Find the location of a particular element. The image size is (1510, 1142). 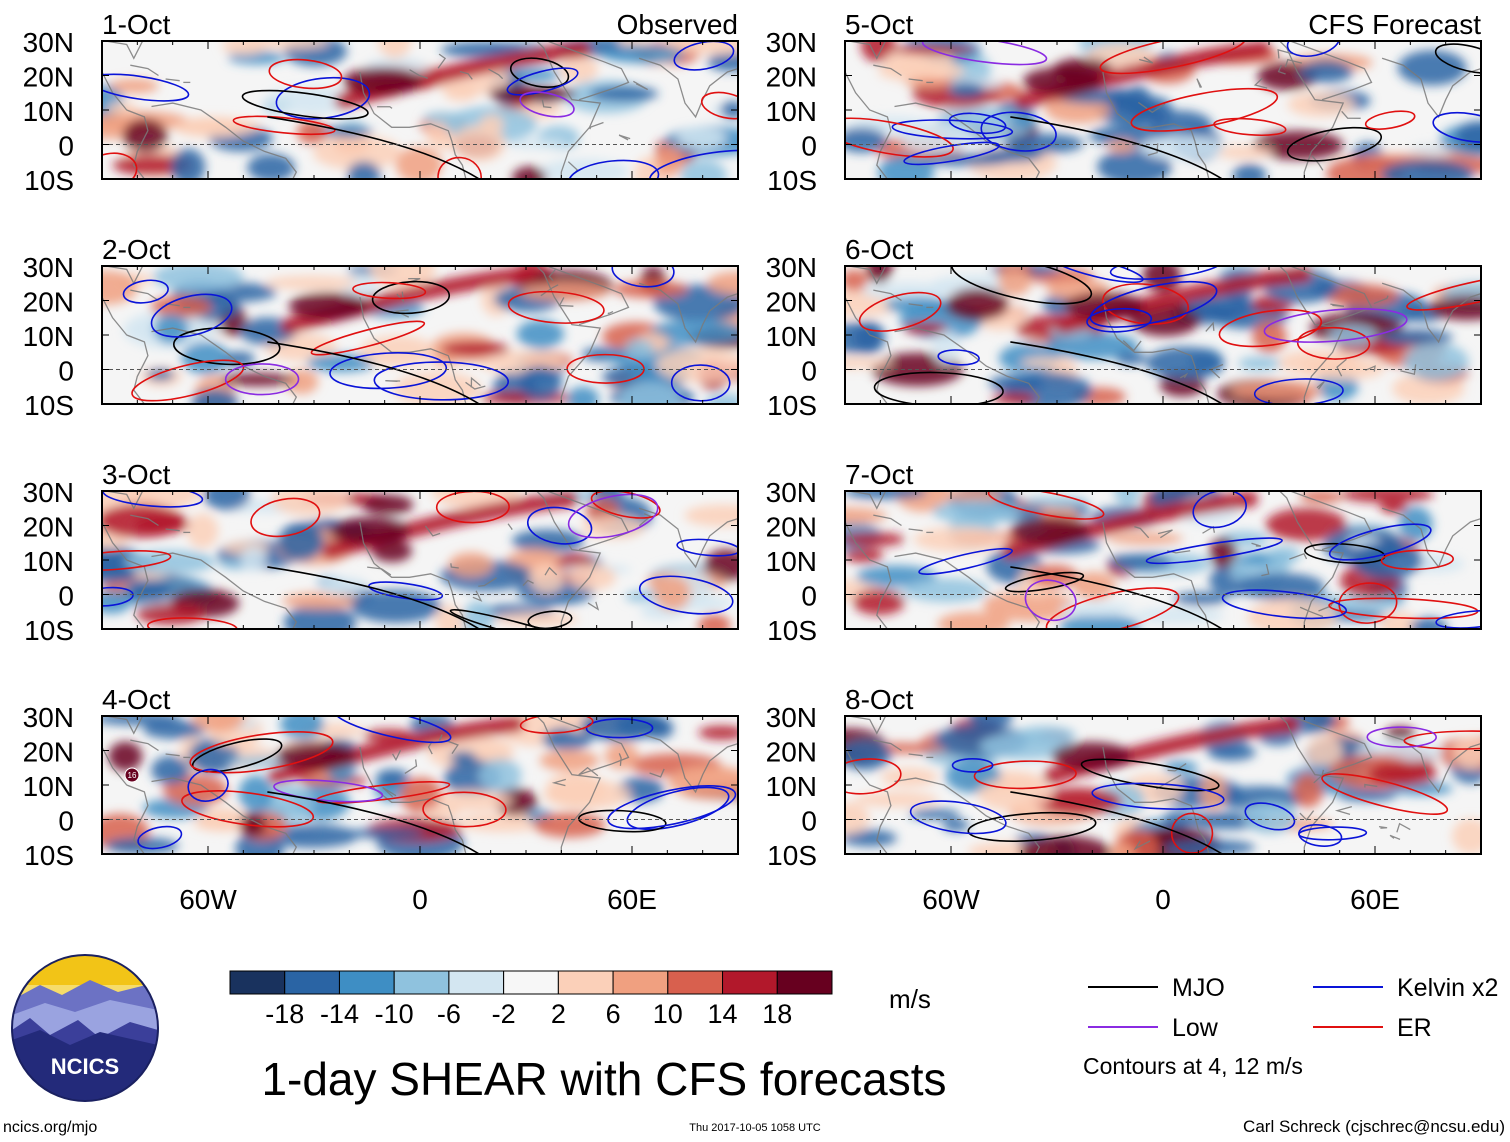

panel-date-label: 3-Oct is located at coordinates (136, 474).